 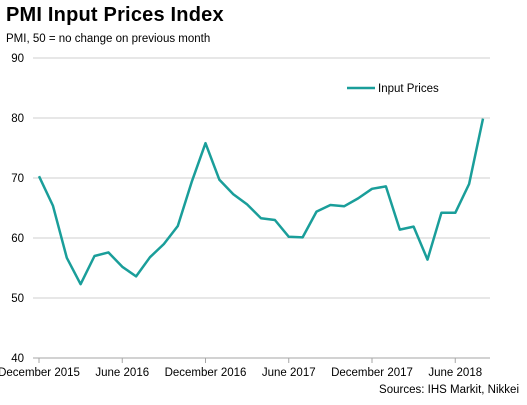 I want to click on source-note: Sources: IHS Markit, Nikkei, so click(x=449, y=390).